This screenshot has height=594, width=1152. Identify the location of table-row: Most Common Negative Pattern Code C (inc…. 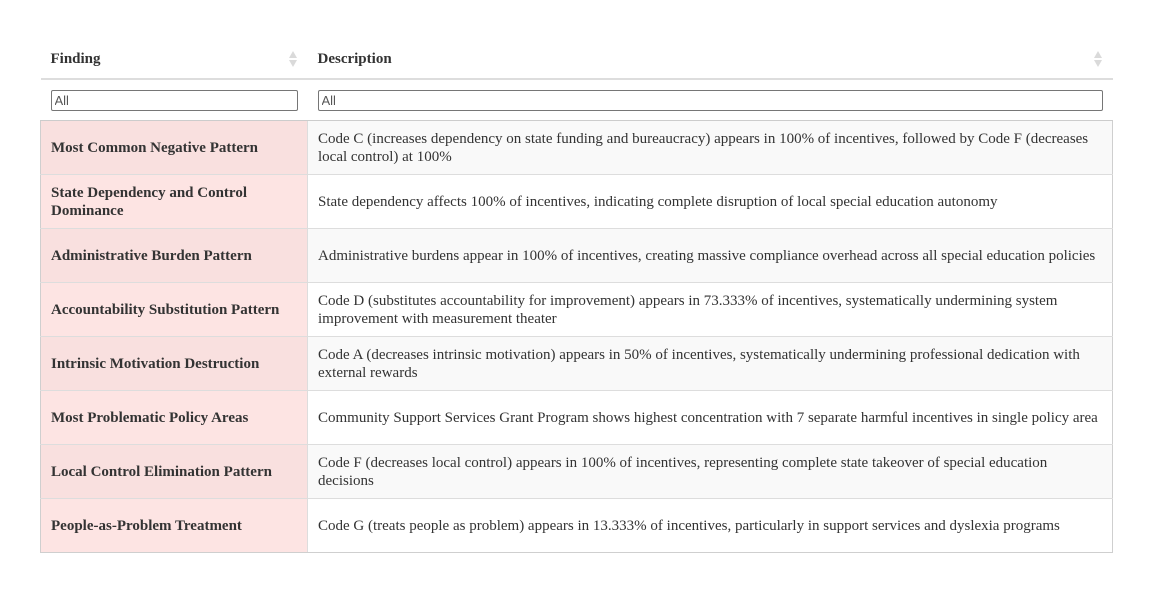
(576, 147).